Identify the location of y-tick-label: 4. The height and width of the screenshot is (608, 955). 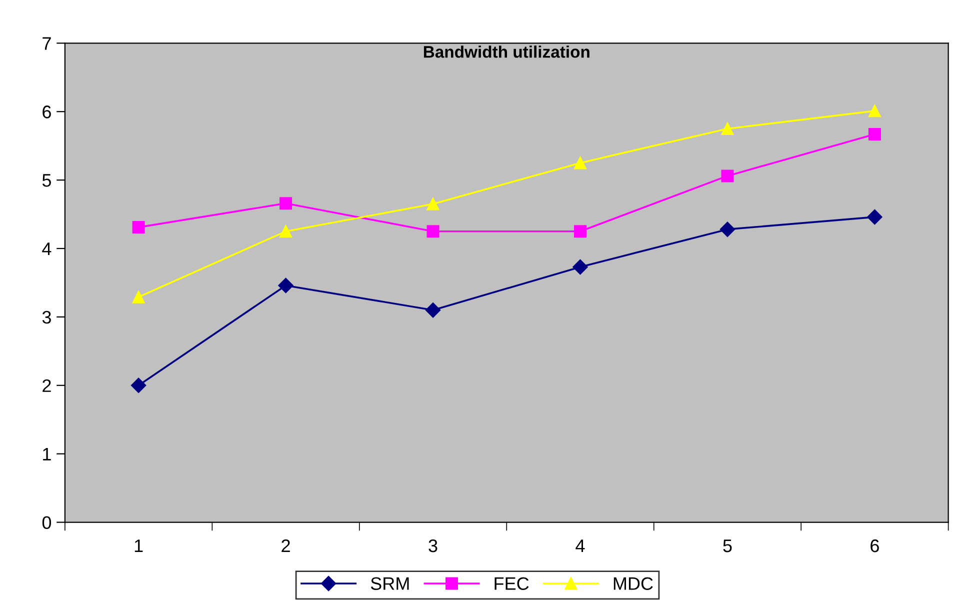
(47, 249).